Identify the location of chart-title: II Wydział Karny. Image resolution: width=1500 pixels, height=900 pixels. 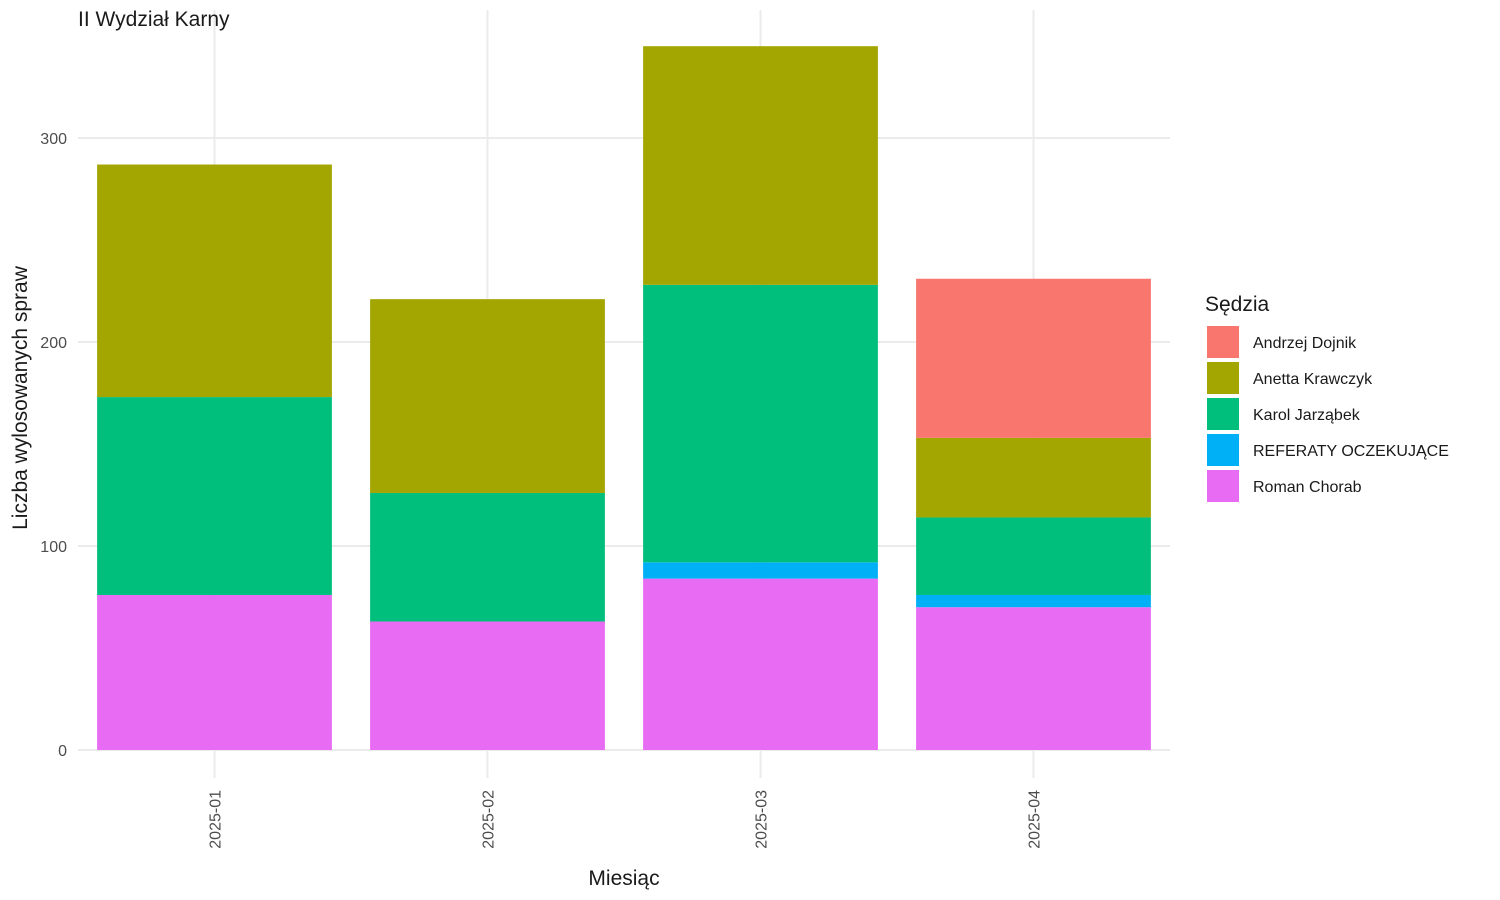
(154, 19).